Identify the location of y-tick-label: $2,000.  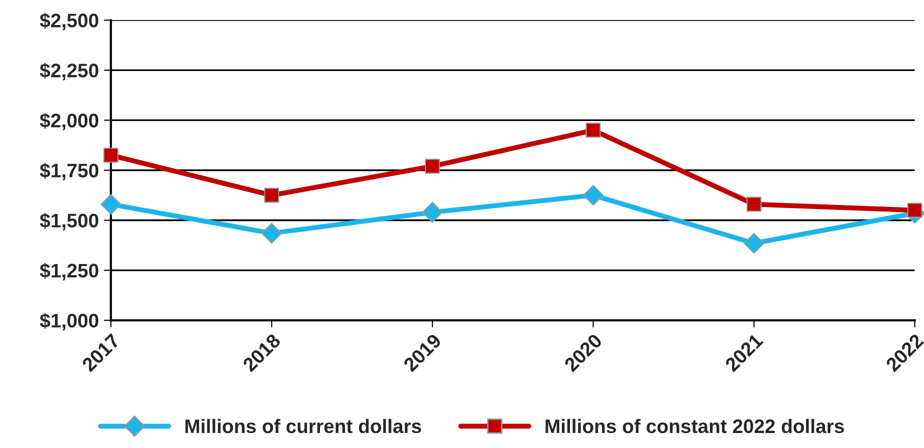
(69, 121).